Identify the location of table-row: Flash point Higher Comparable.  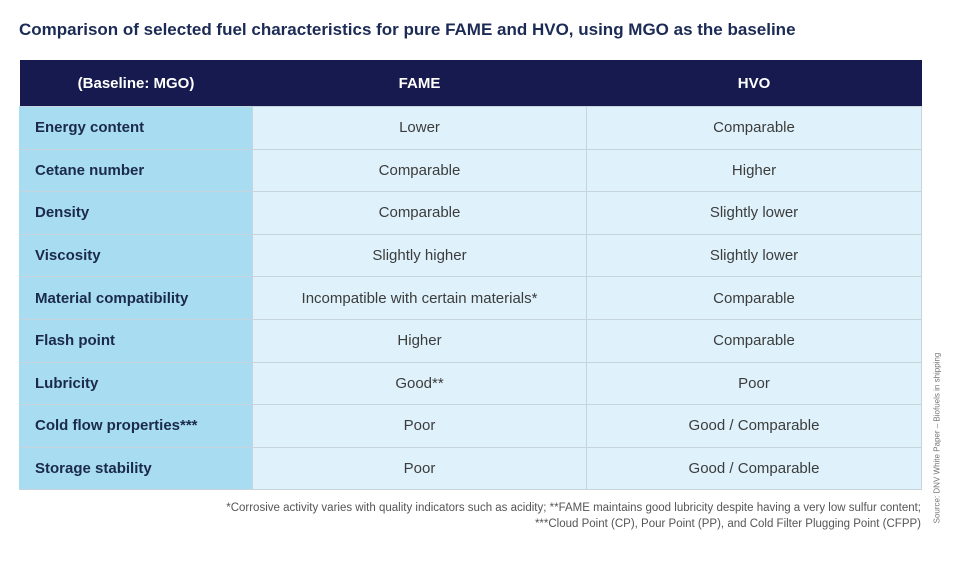
(470, 340).